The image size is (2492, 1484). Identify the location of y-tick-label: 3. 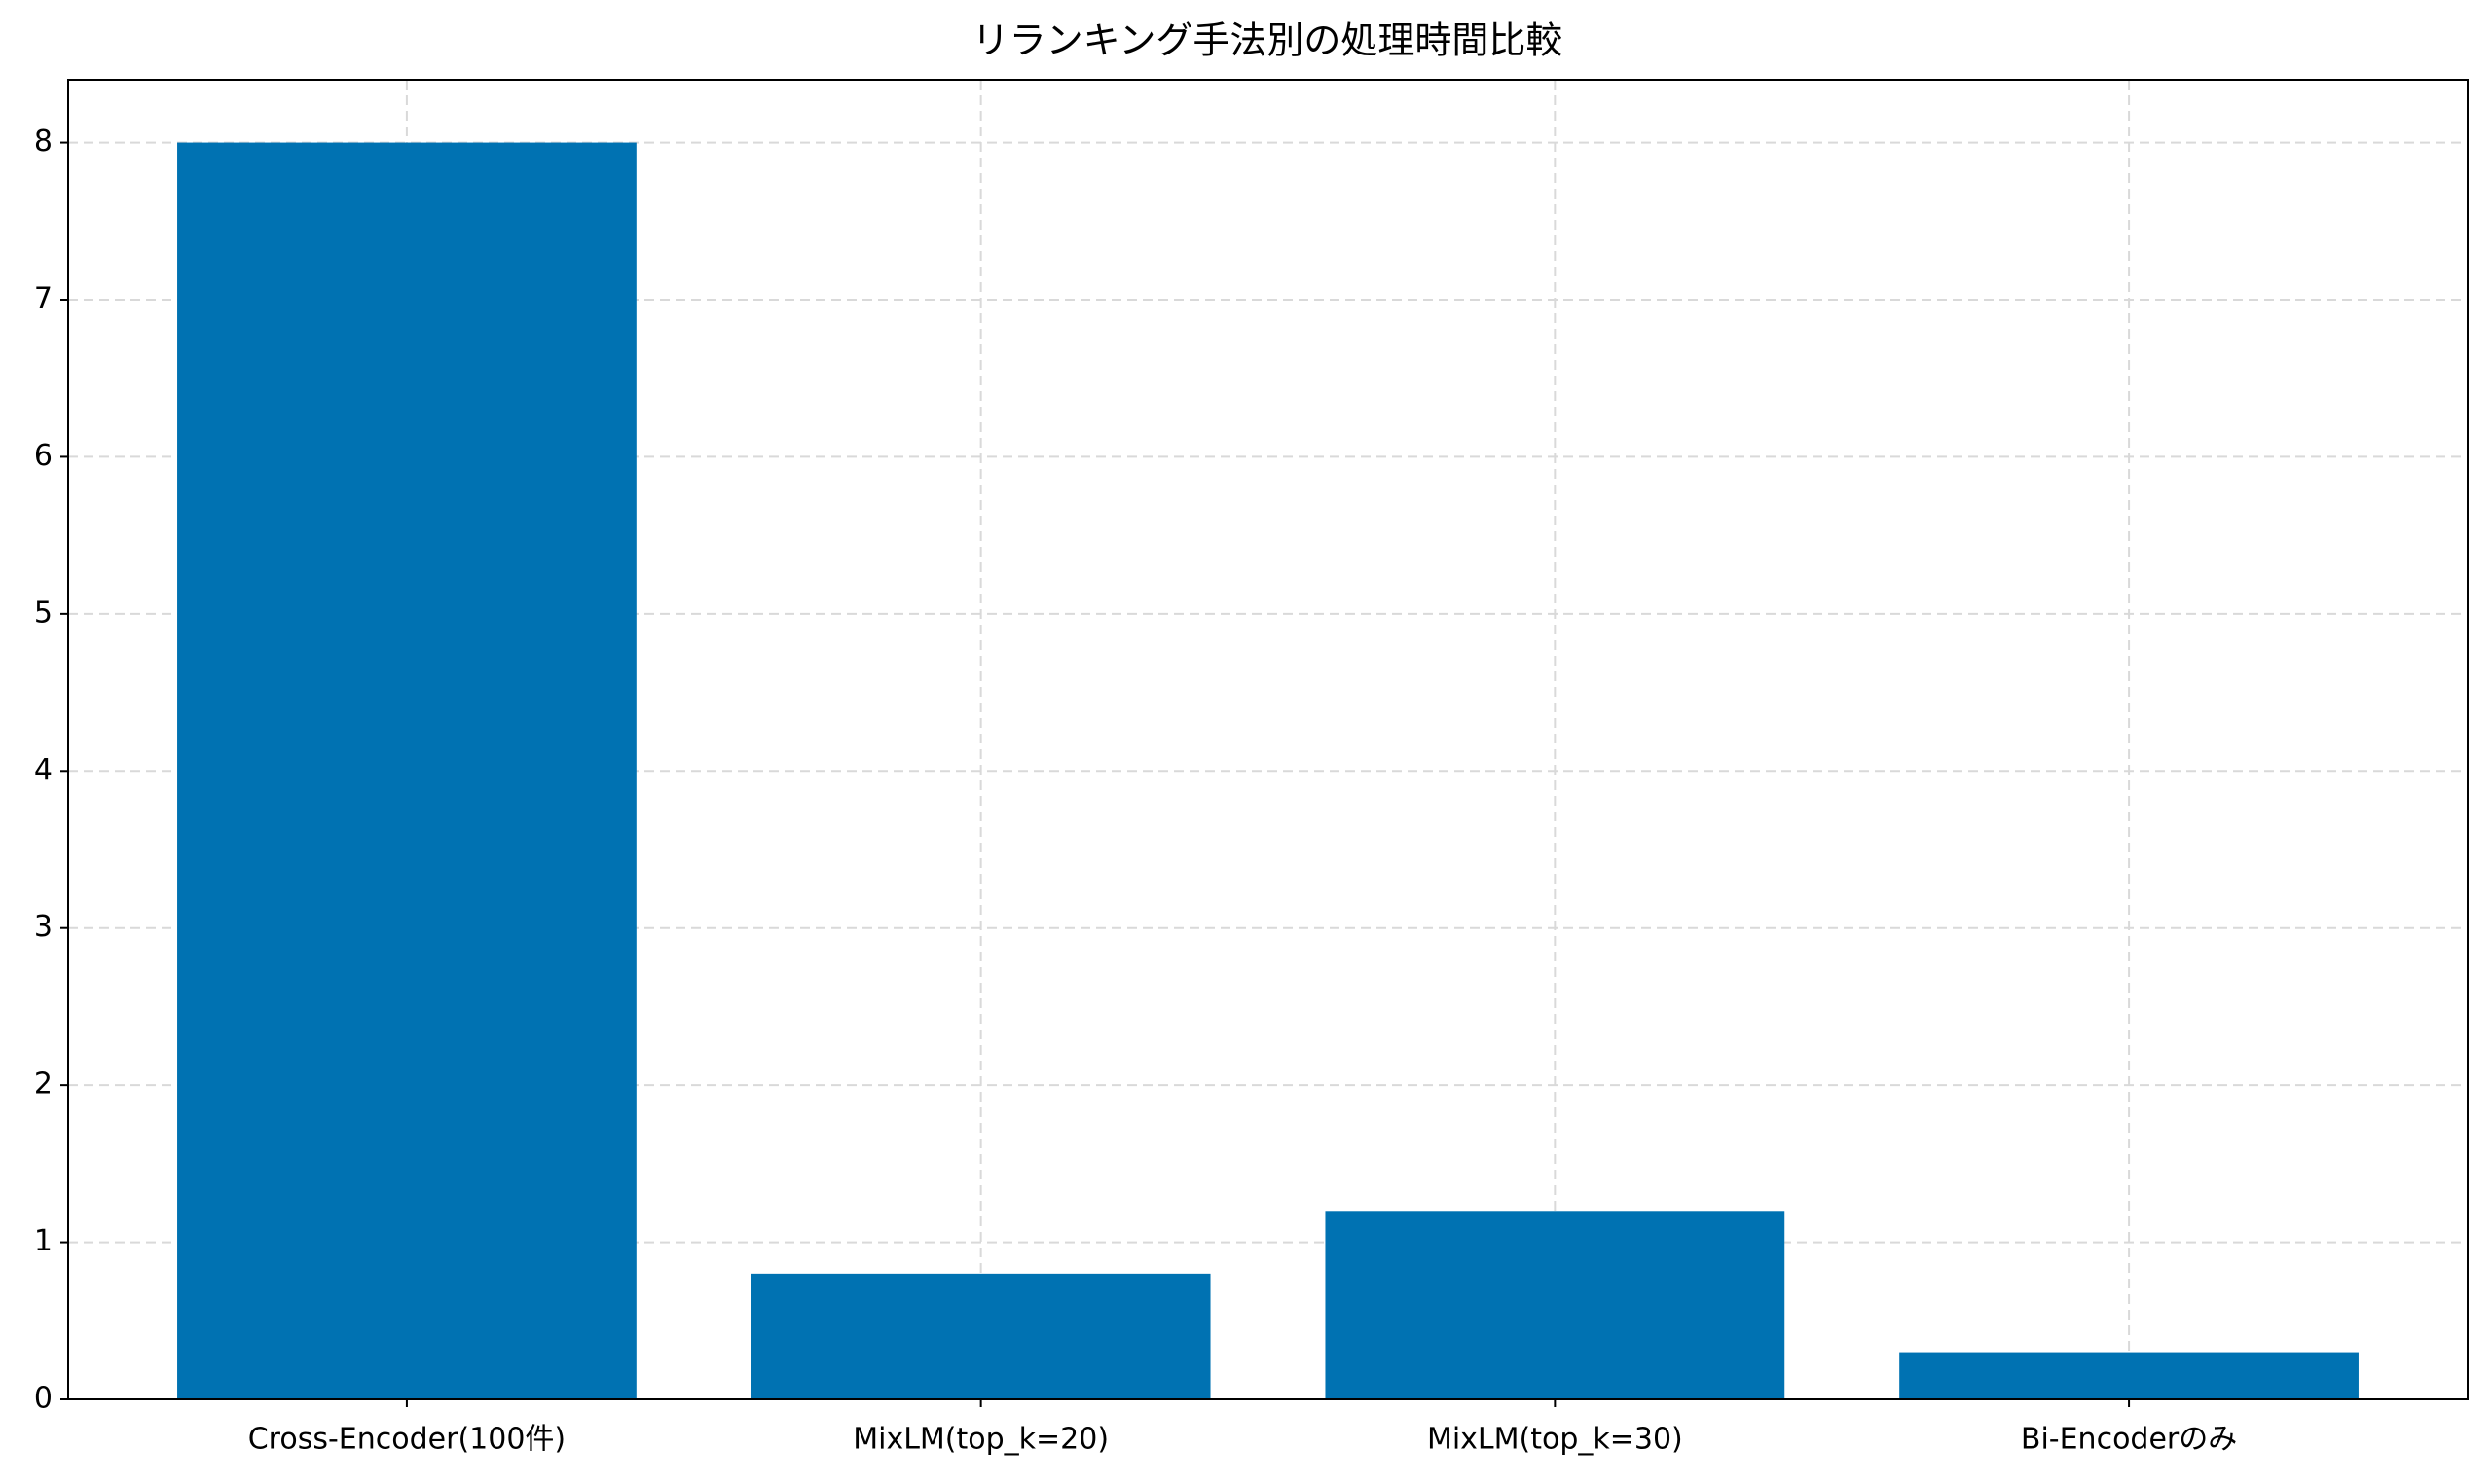
(43, 927).